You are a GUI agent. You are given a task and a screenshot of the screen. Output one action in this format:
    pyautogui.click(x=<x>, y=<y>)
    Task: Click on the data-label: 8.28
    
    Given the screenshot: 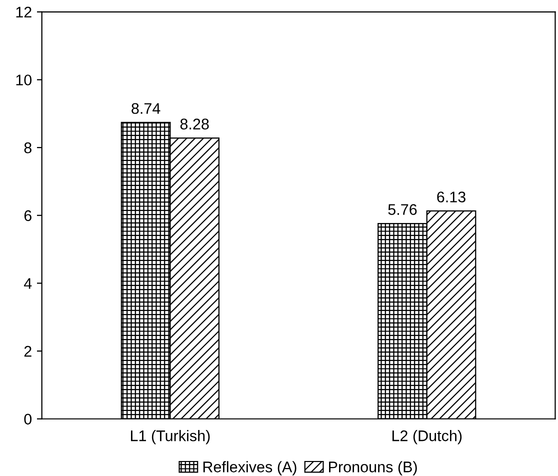 What is the action you would take?
    pyautogui.click(x=194, y=124)
    